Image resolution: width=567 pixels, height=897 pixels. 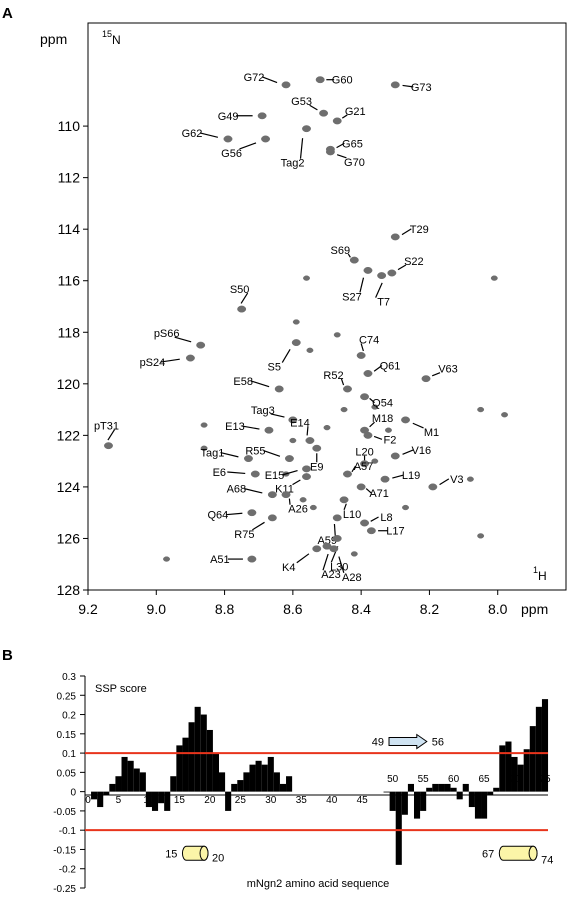 What do you see at coordinates (67, 696) in the screenshot?
I see `ssp-y-tick-label: 0.25` at bounding box center [67, 696].